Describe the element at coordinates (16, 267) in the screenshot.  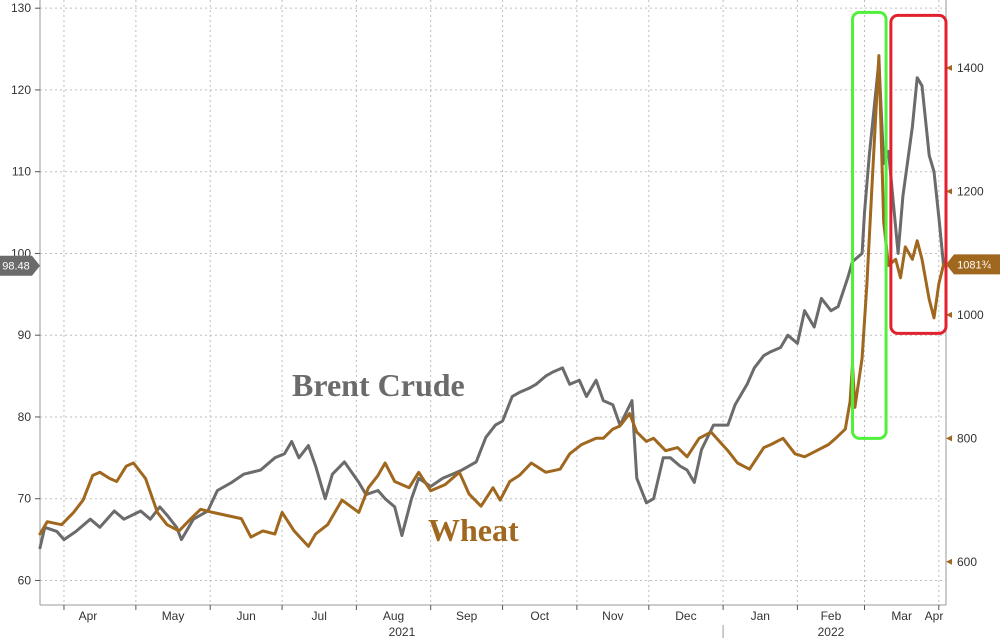
I see `last-value-label-brent: 98.48` at that location.